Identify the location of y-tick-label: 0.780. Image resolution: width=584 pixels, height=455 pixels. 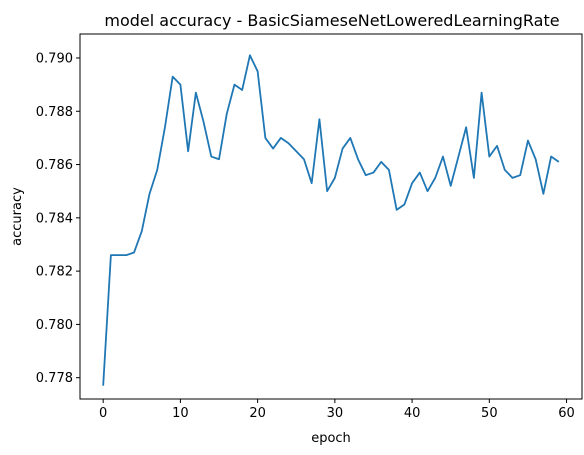
(54, 325).